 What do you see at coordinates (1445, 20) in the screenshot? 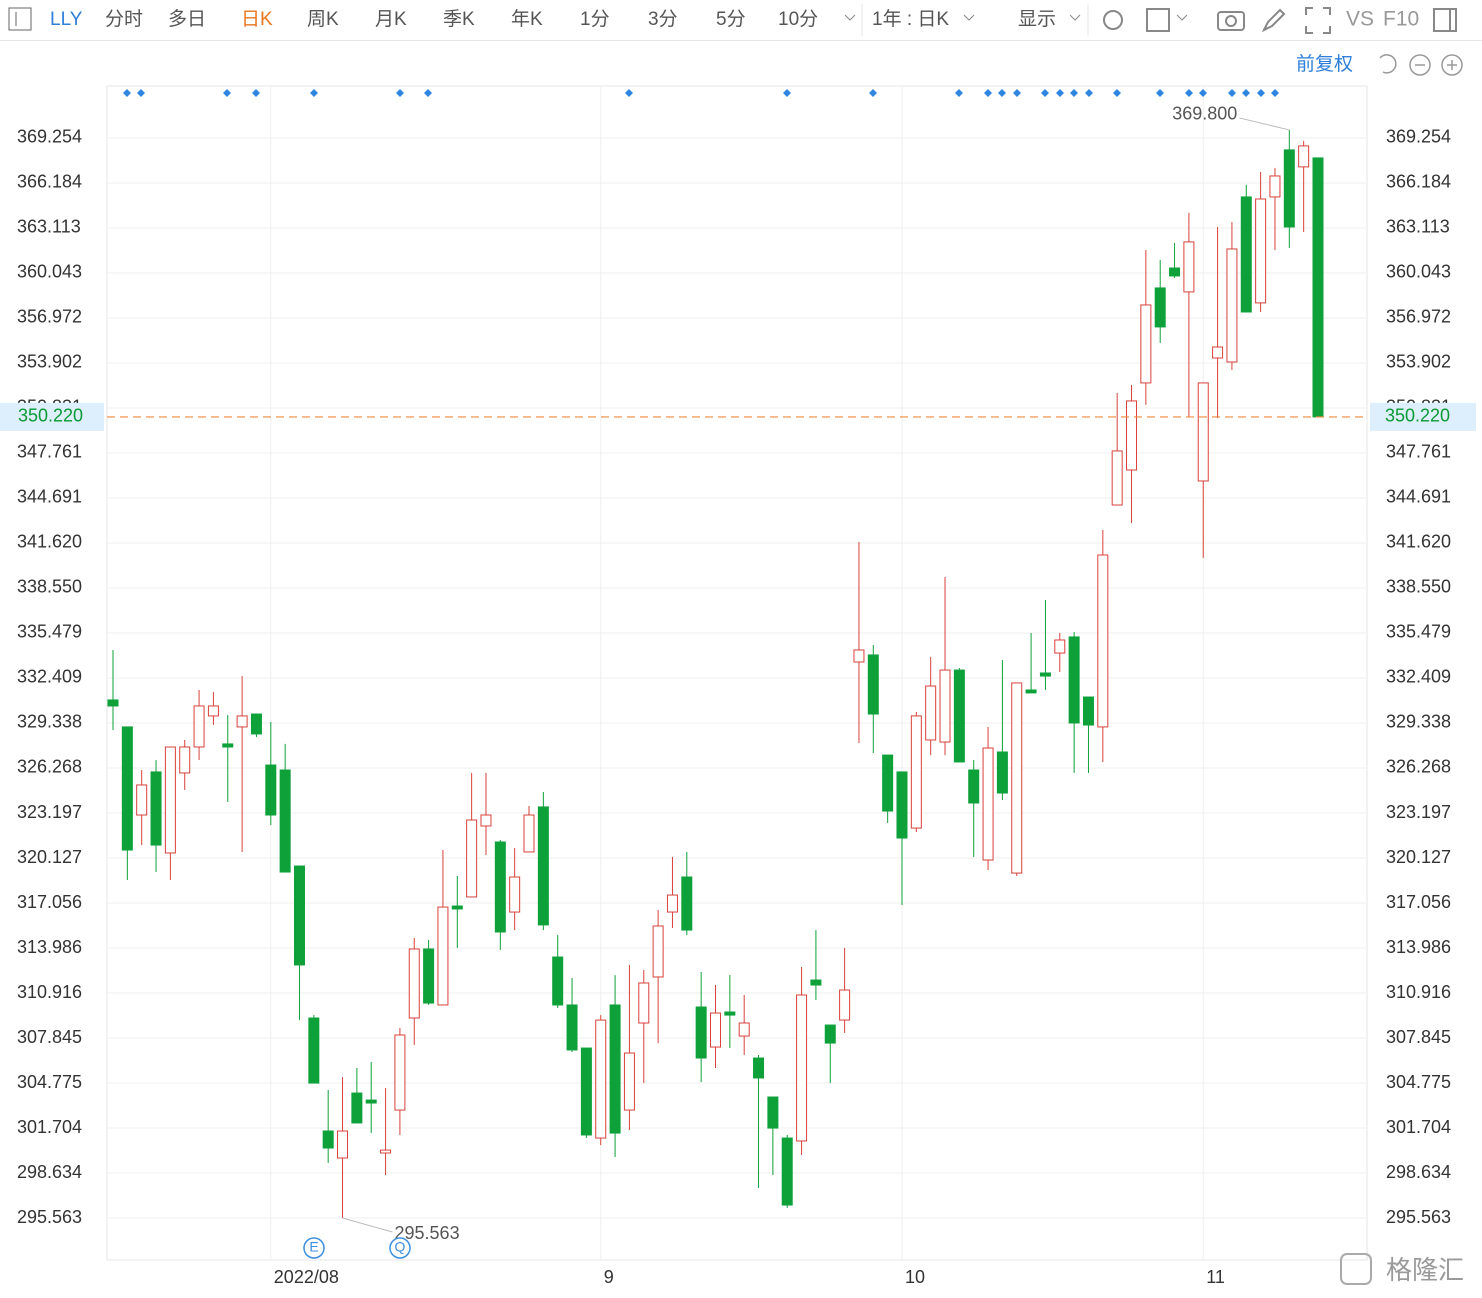
I see `panel-icon` at bounding box center [1445, 20].